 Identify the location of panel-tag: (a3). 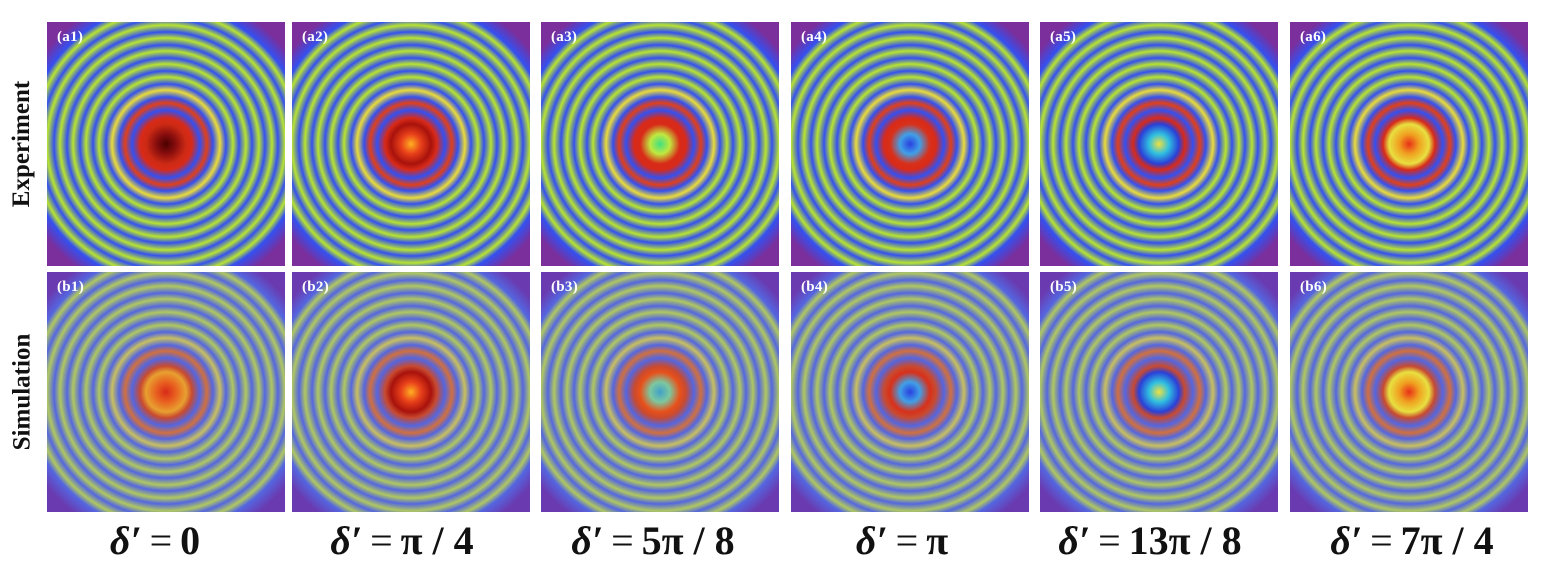
(564, 37).